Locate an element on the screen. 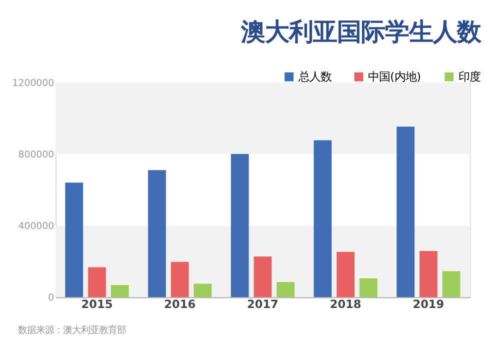  x-tick-label: 2018 is located at coordinates (346, 304).